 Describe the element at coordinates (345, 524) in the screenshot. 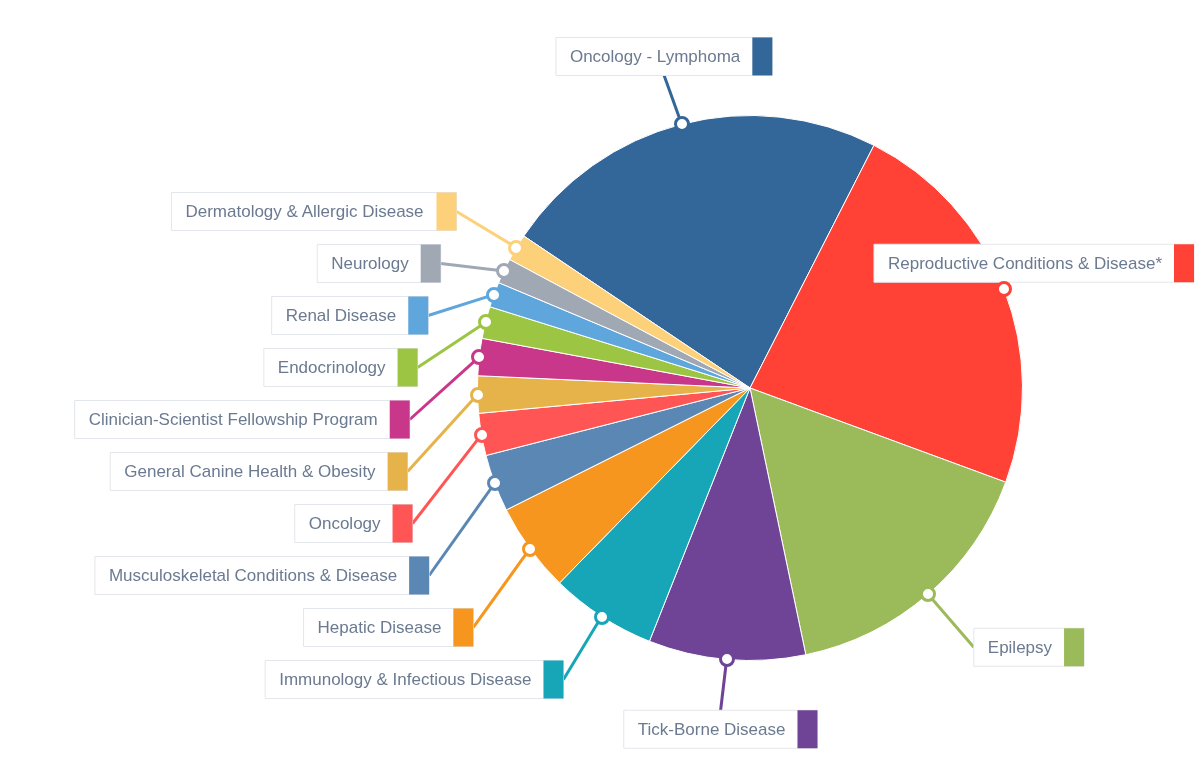

I see `legend-label: Oncology` at that location.